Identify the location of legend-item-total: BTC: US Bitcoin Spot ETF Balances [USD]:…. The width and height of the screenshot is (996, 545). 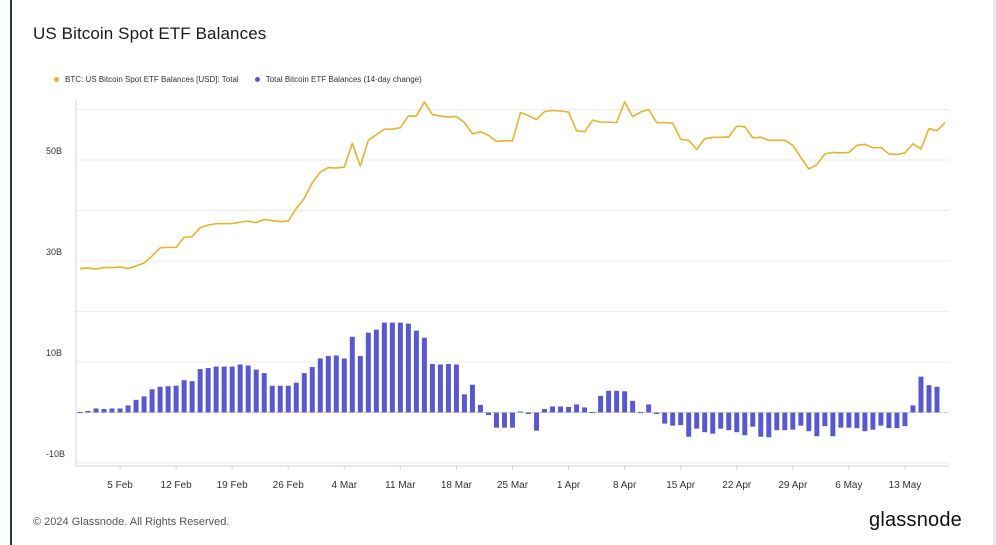
(146, 79).